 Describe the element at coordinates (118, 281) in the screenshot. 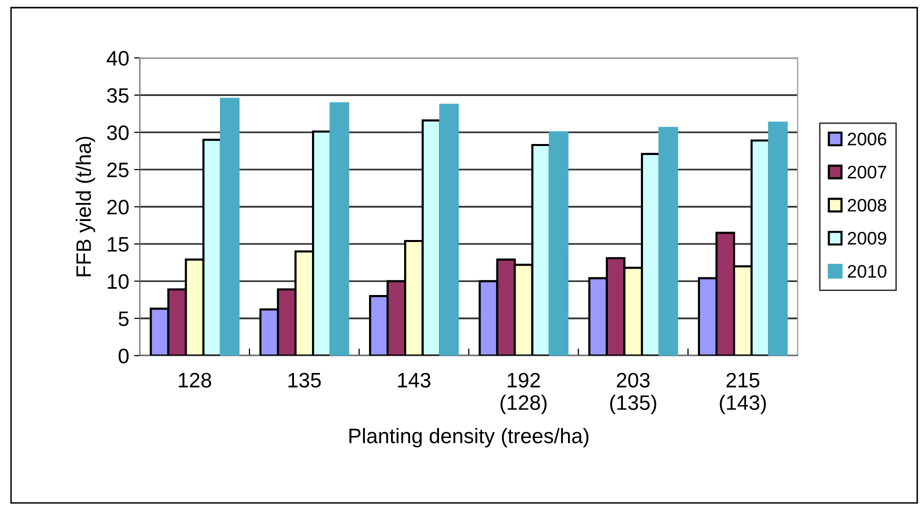

I see `y-tick-label: 10` at that location.